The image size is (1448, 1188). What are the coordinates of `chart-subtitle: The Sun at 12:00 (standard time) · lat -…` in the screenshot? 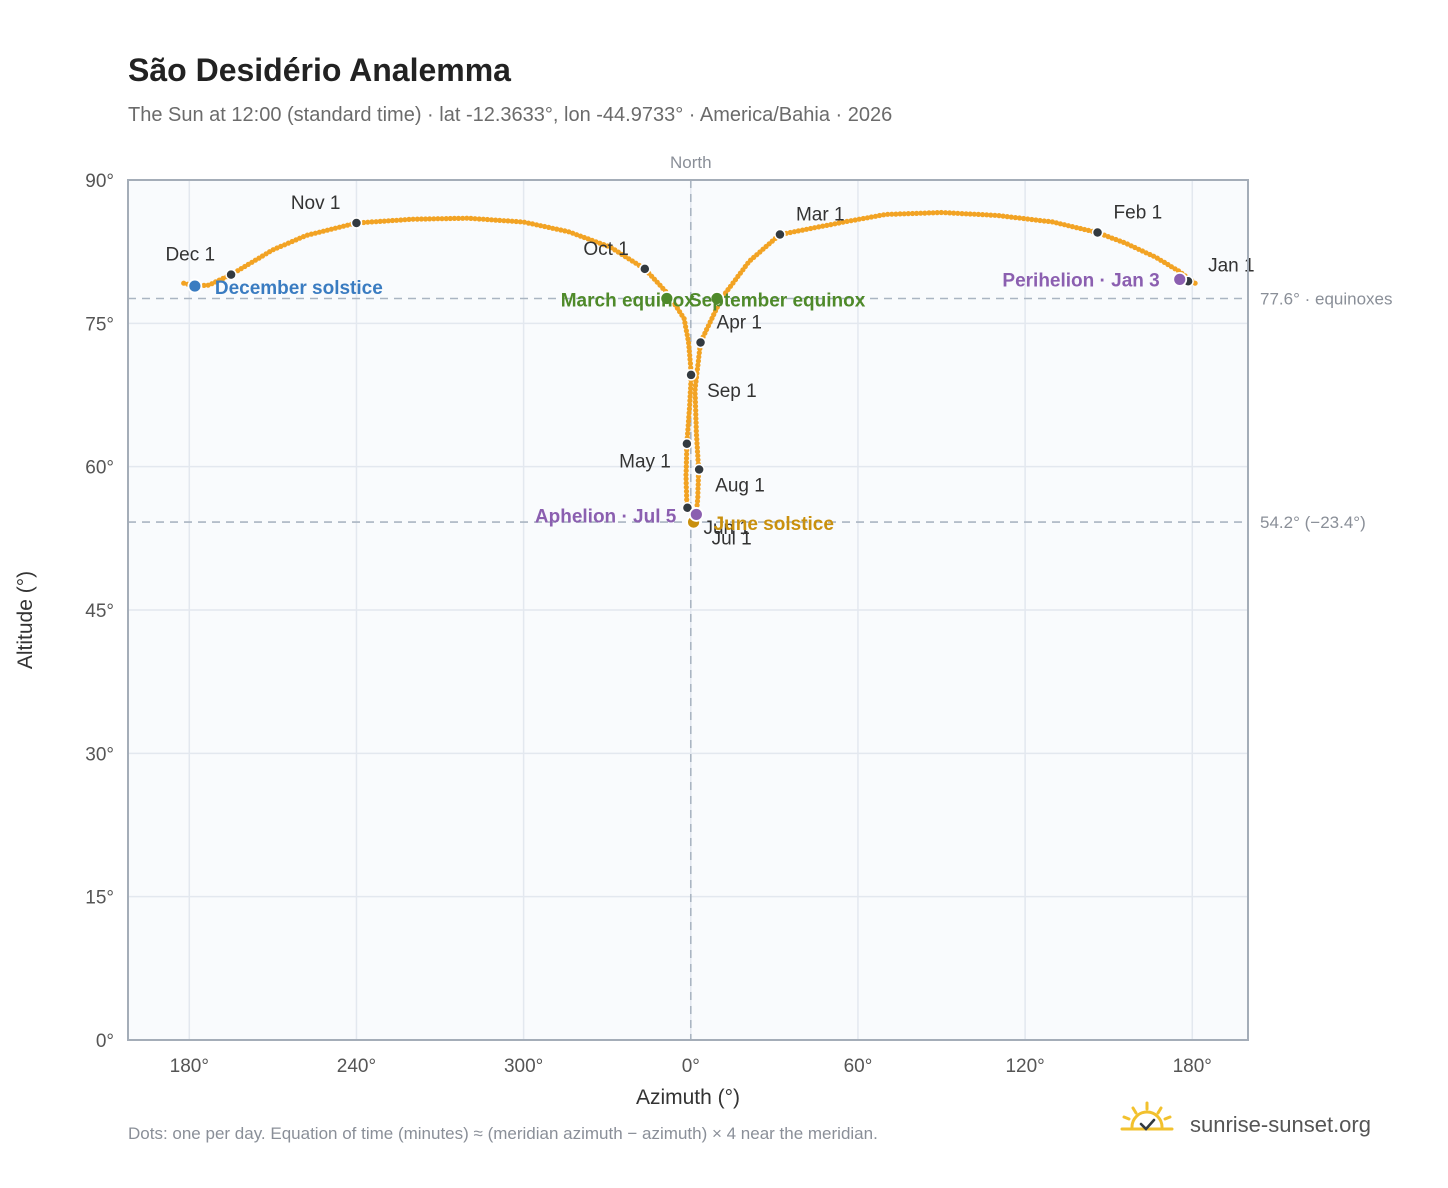 It's located at (510, 115).